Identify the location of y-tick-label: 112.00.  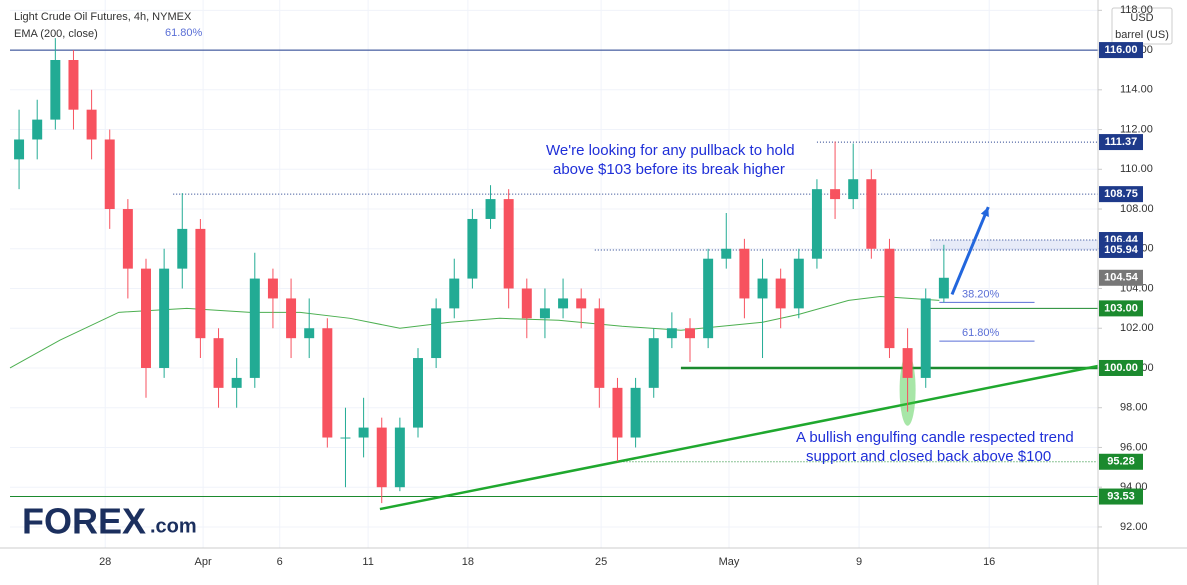
(1136, 129).